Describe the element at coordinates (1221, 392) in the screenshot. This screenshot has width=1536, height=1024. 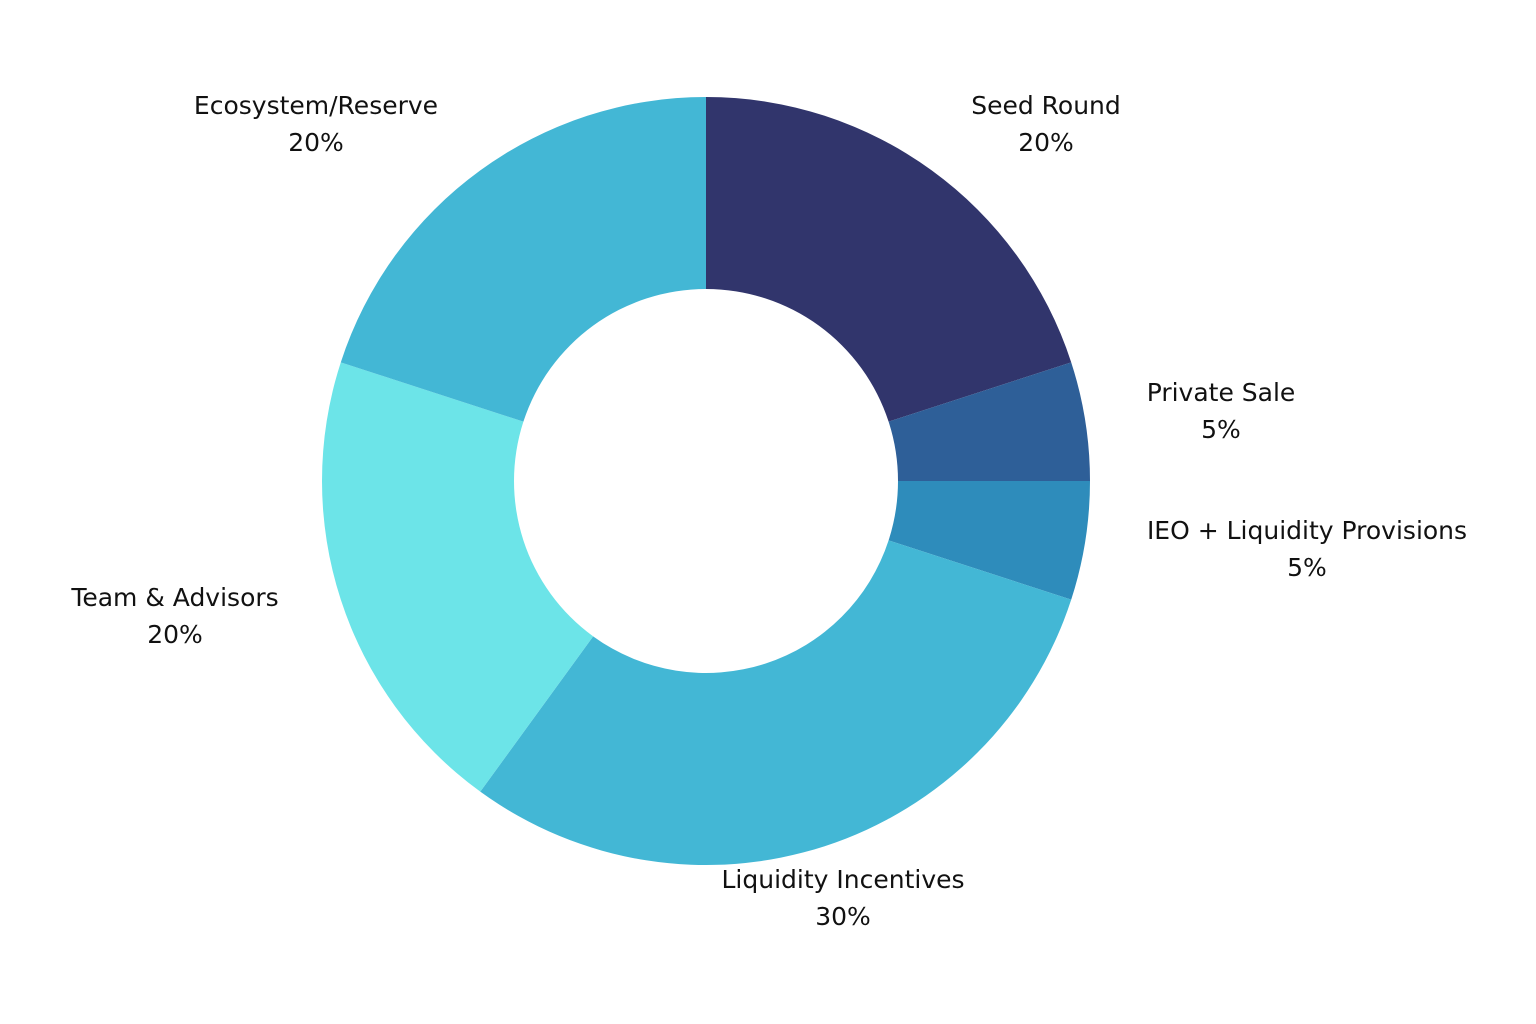
I see `slice-name: Private Sale` at that location.